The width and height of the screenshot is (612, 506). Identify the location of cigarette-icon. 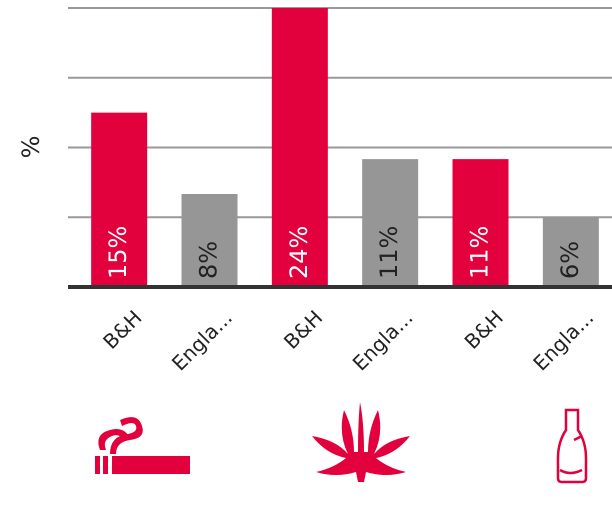
(142, 445).